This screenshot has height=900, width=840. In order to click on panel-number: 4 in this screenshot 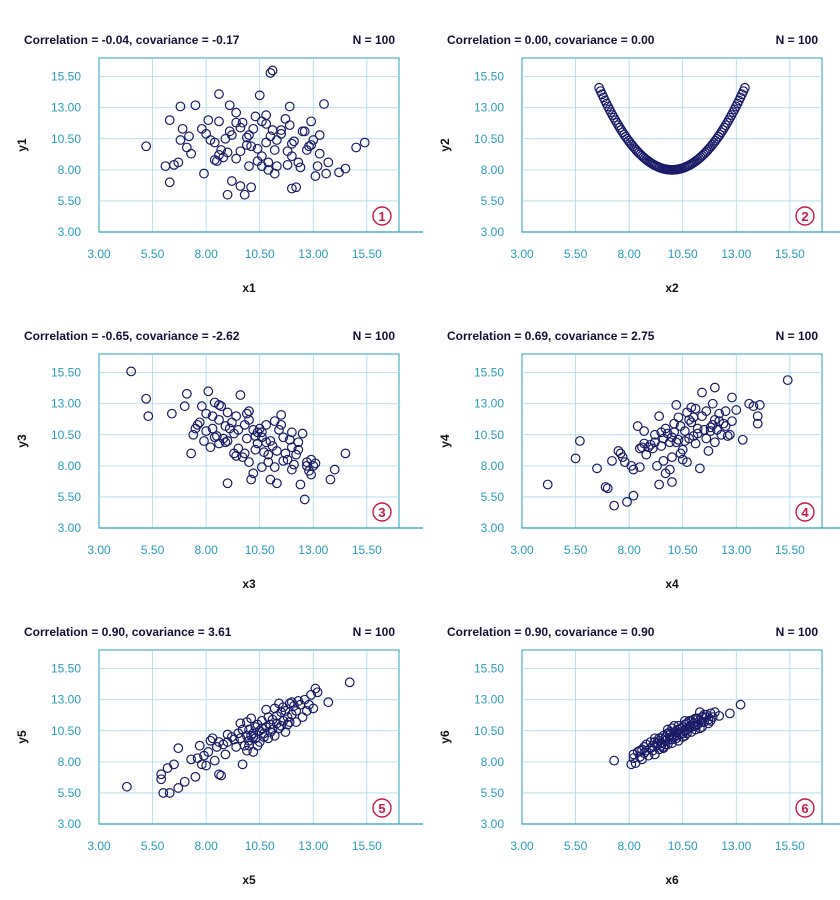, I will do `click(805, 512)`.